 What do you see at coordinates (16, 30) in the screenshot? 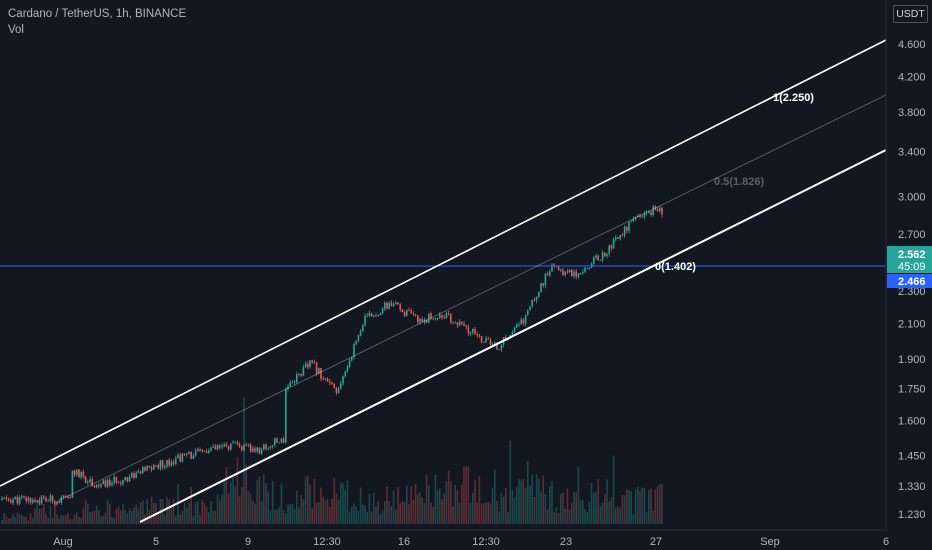
I see `volume-indicator-label: Vol` at bounding box center [16, 30].